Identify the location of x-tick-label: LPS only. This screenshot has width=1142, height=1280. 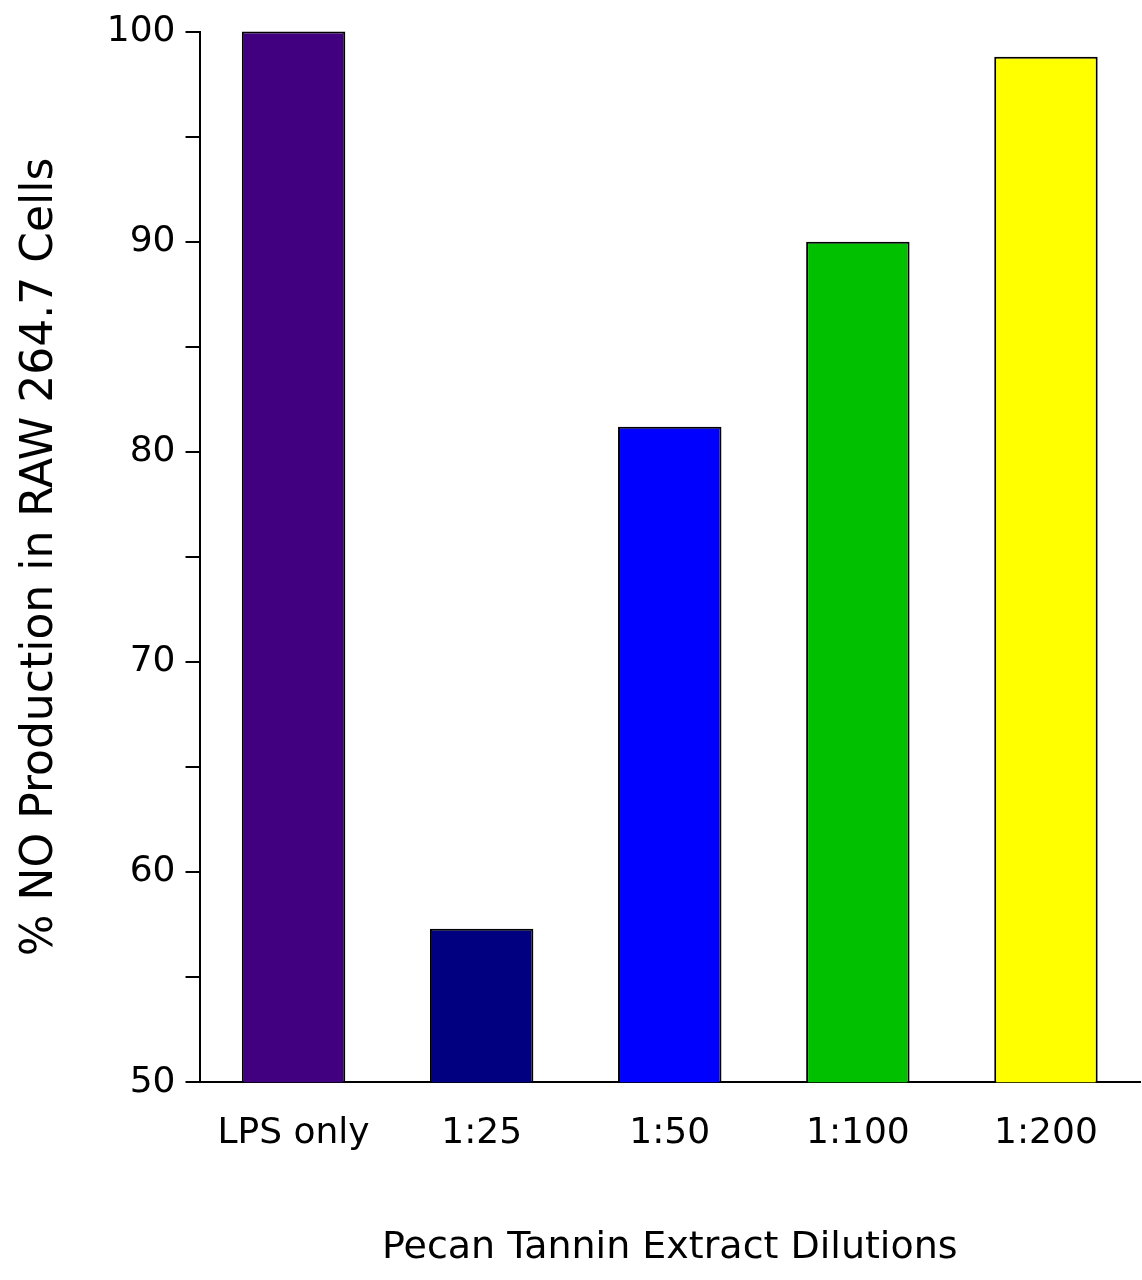
(293, 1131).